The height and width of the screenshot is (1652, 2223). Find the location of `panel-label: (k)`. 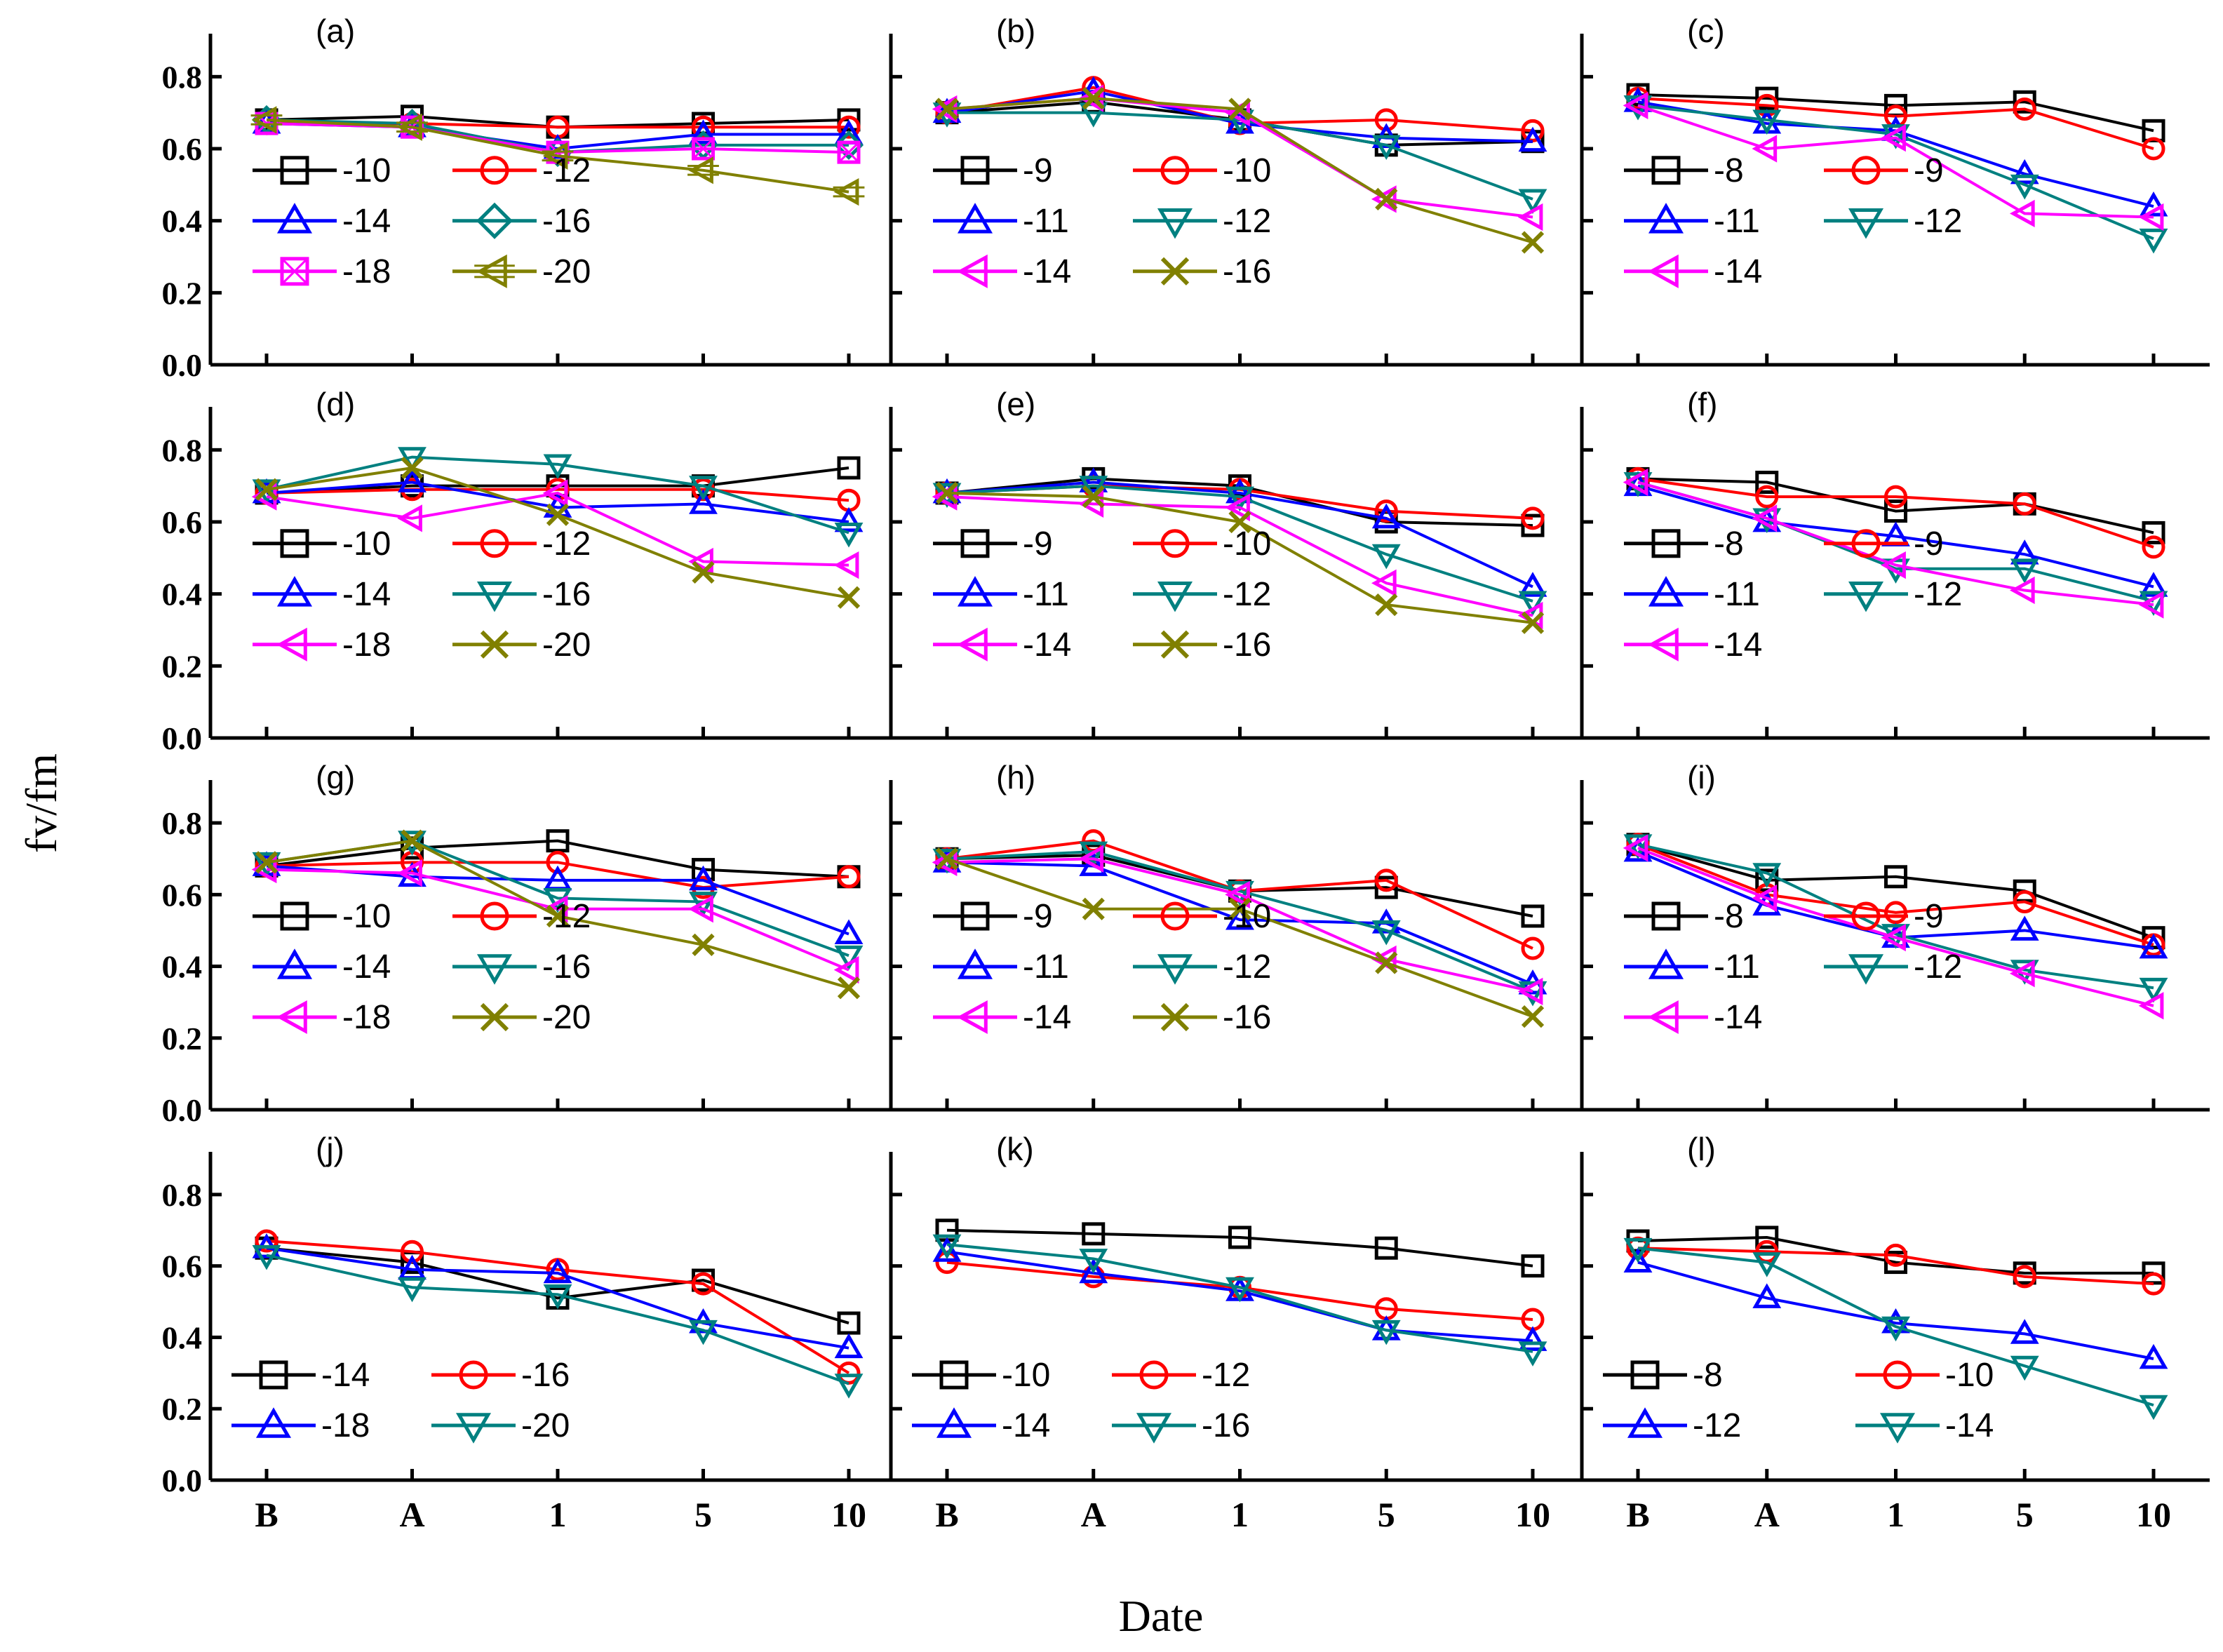

panel-label: (k) is located at coordinates (1015, 1149).